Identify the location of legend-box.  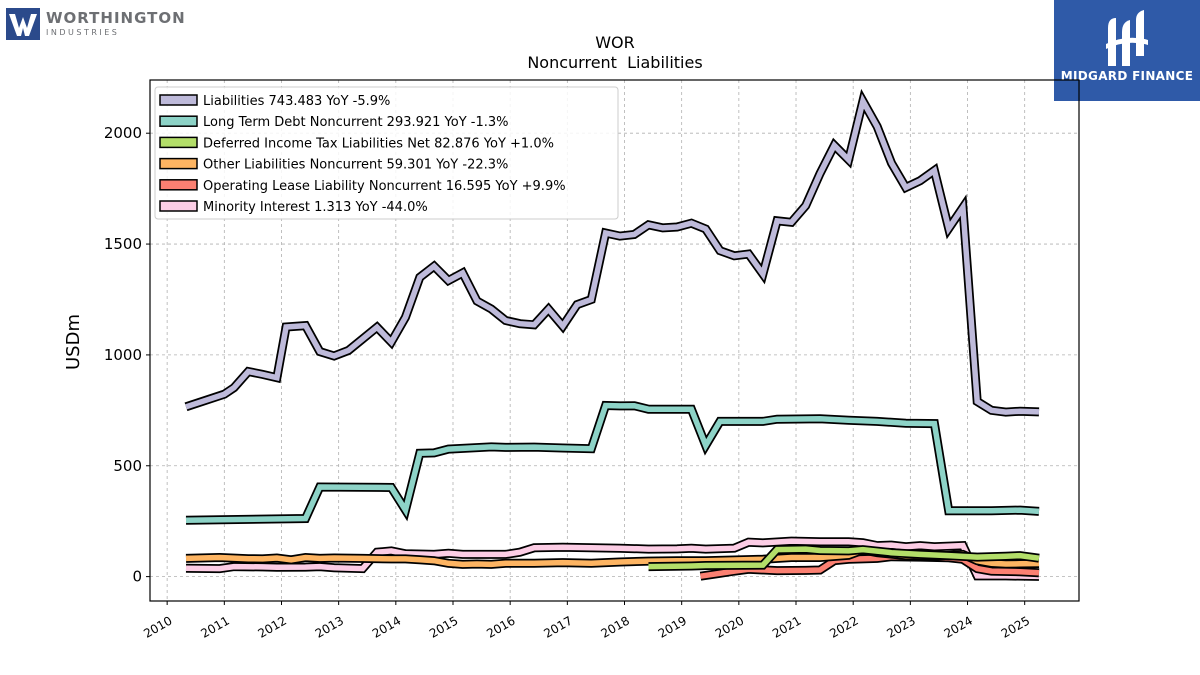
(386, 153).